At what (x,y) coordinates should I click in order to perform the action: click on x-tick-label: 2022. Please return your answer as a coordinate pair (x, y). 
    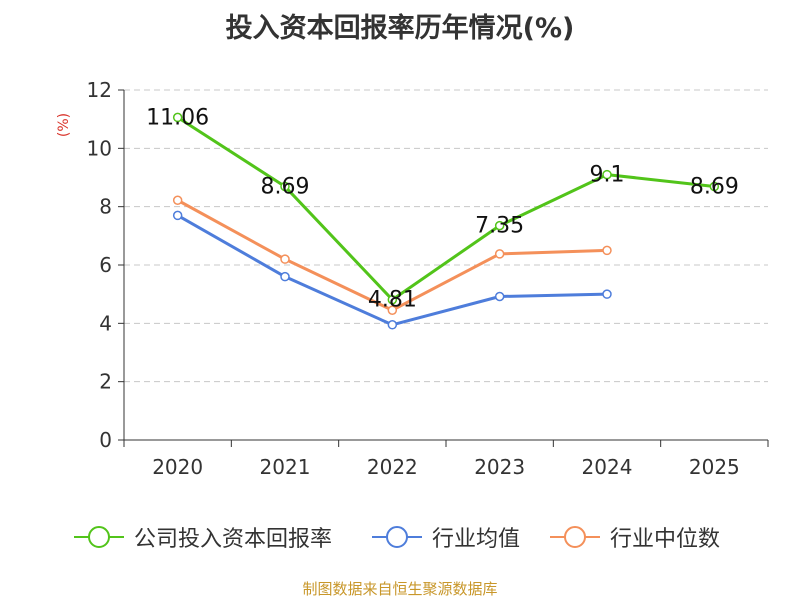
    Looking at the image, I should click on (392, 467).